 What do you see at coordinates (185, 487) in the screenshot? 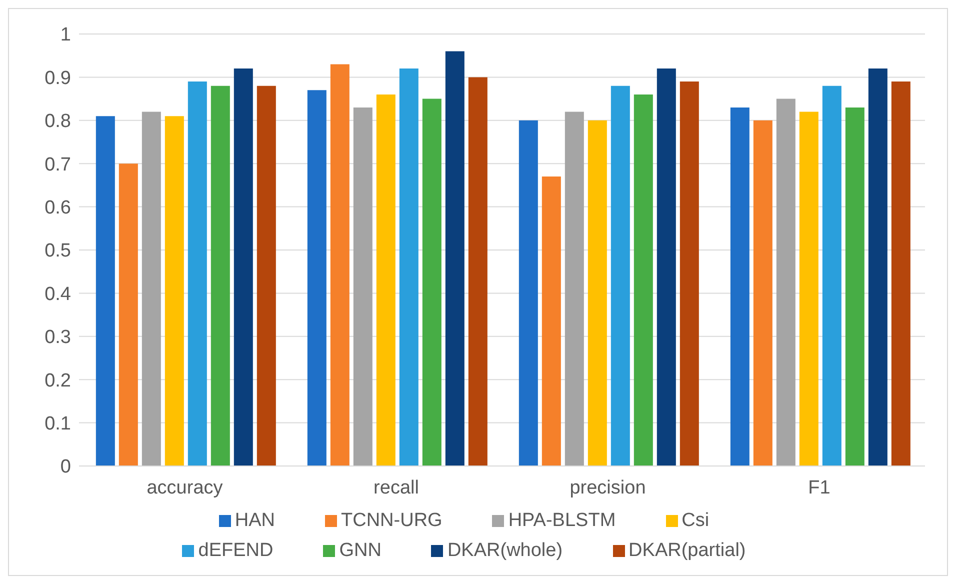
I see `x-tick-label: accuracy` at bounding box center [185, 487].